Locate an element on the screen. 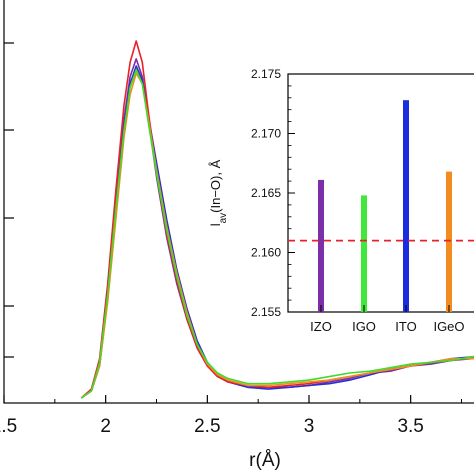 The width and height of the screenshot is (474, 474). x-tick-label: 2.5 is located at coordinates (207, 426).